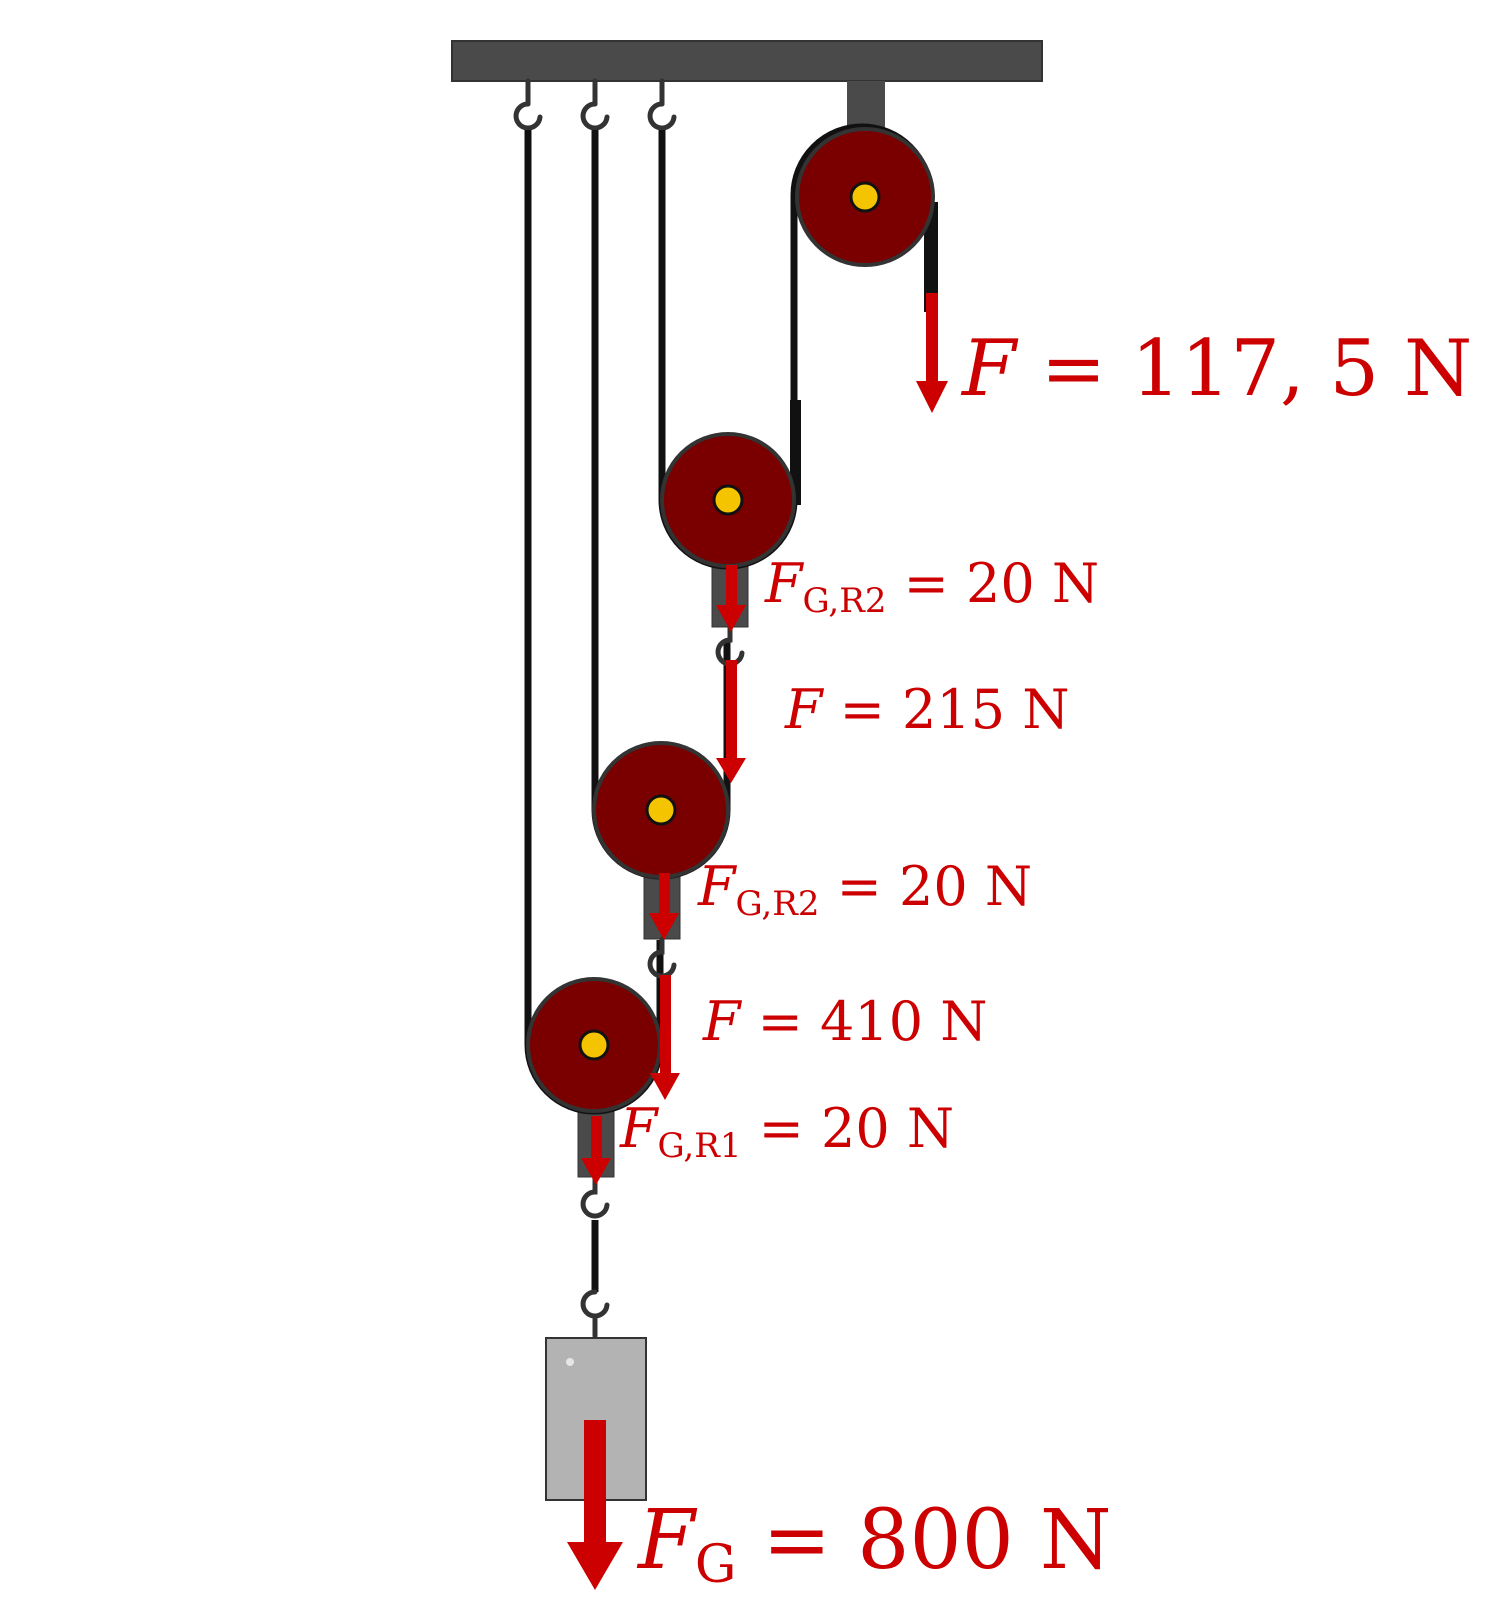 The image size is (1494, 1616). What do you see at coordinates (665, 1037) in the screenshot?
I see `arrow-force-low` at bounding box center [665, 1037].